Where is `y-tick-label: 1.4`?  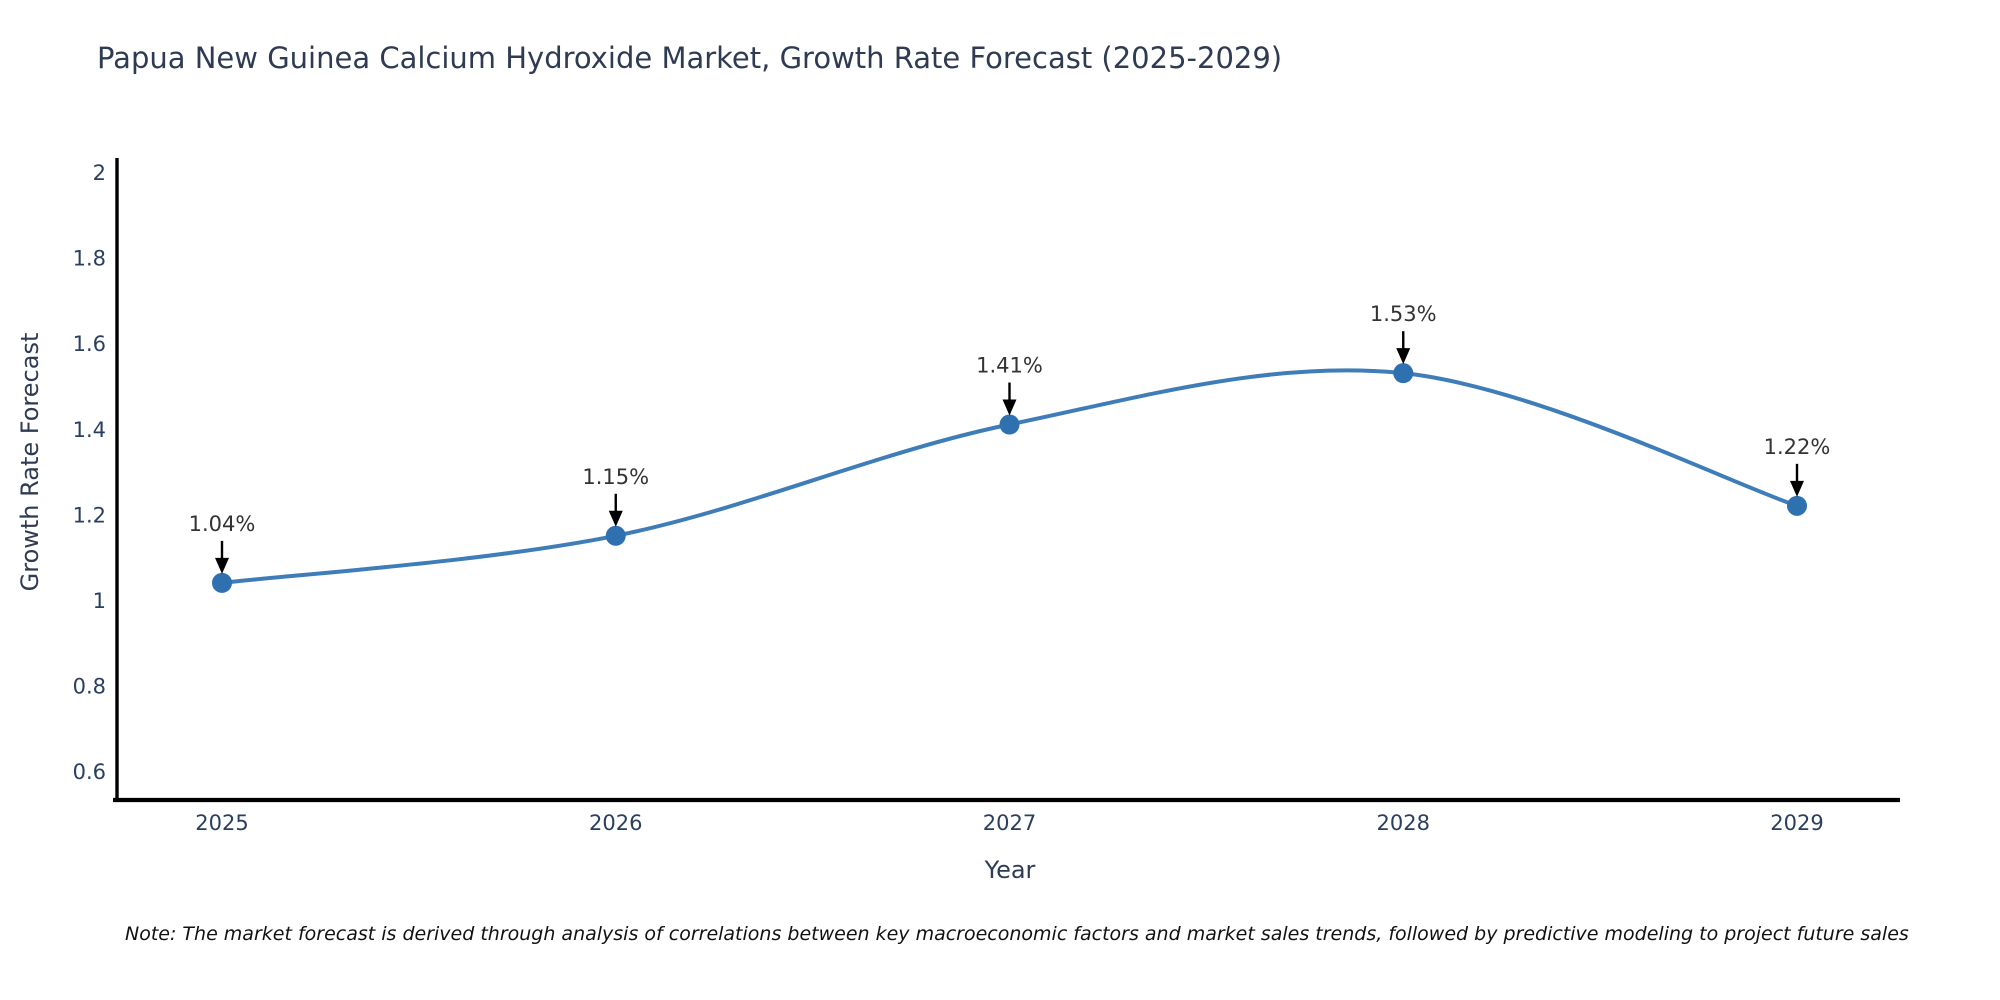
y-tick-label: 1.4 is located at coordinates (89, 430).